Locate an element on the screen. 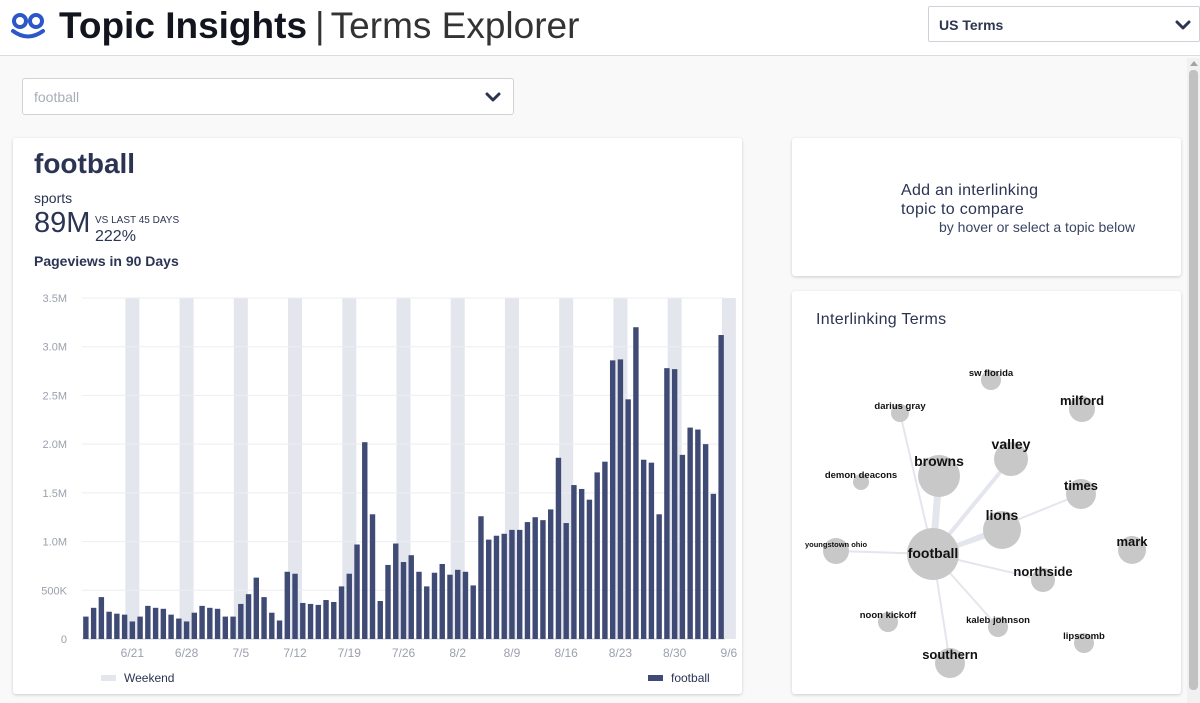 This screenshot has height=703, width=1200. graph-node-label: browns is located at coordinates (939, 461).